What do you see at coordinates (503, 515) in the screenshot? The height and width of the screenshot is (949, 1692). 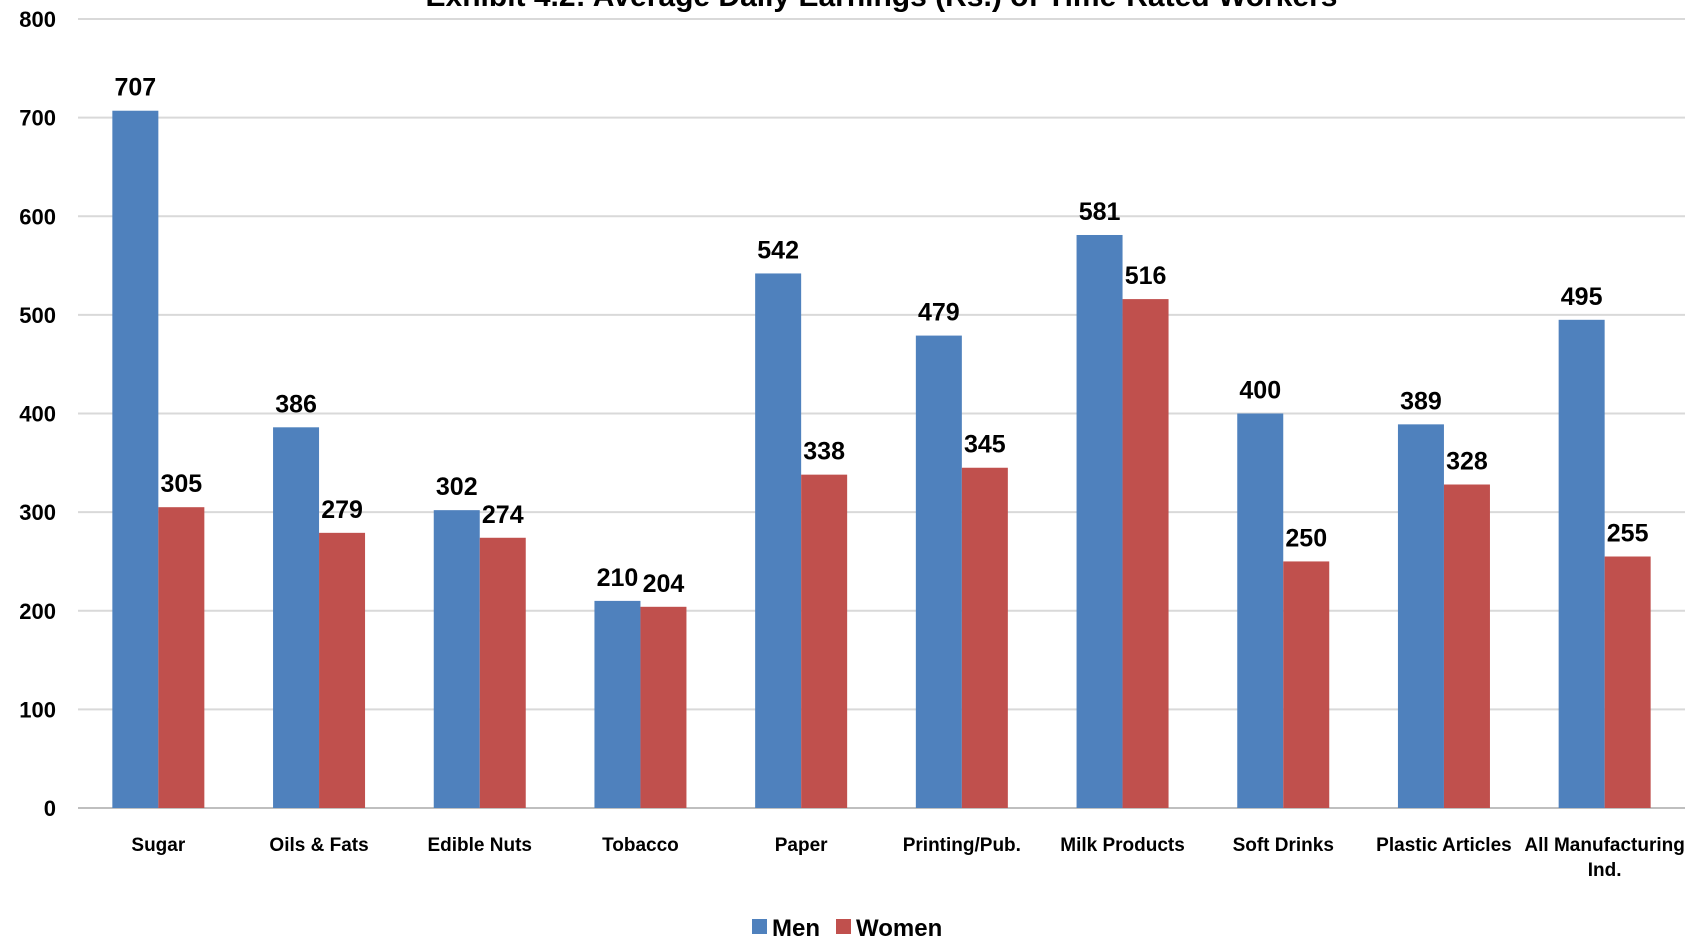 I see `data-label-women: 274` at bounding box center [503, 515].